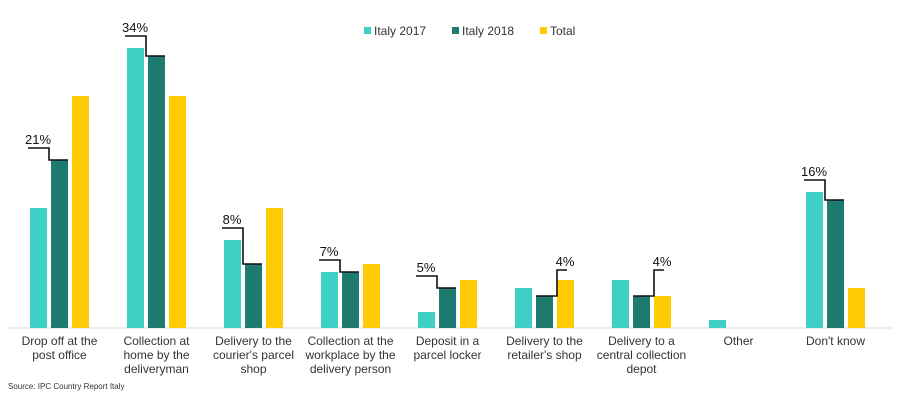  I want to click on legend-label-2: Total, so click(562, 31).